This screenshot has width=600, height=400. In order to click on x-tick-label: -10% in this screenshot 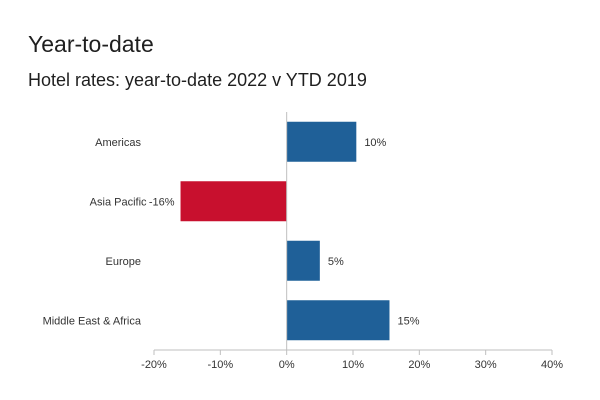, I will do `click(220, 365)`.